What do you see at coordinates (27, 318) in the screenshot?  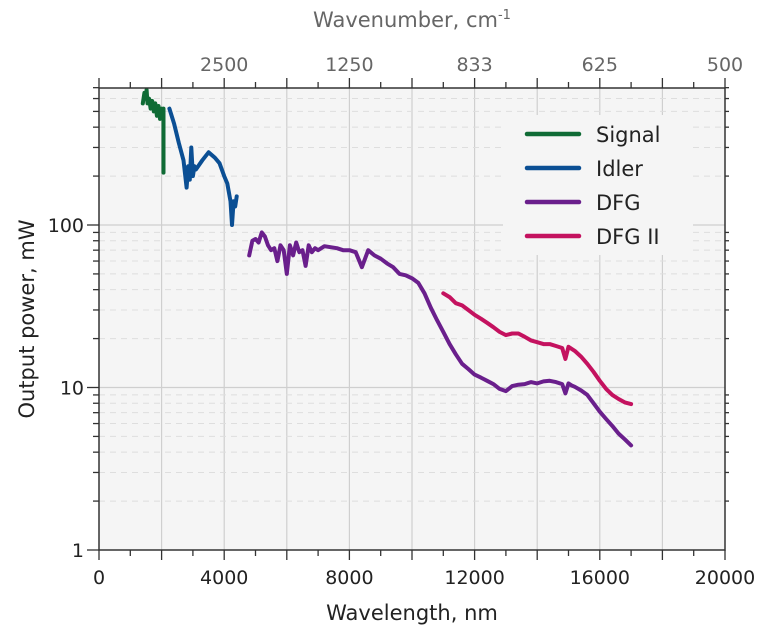 I see `y-axis-title: Output power, mW` at bounding box center [27, 318].